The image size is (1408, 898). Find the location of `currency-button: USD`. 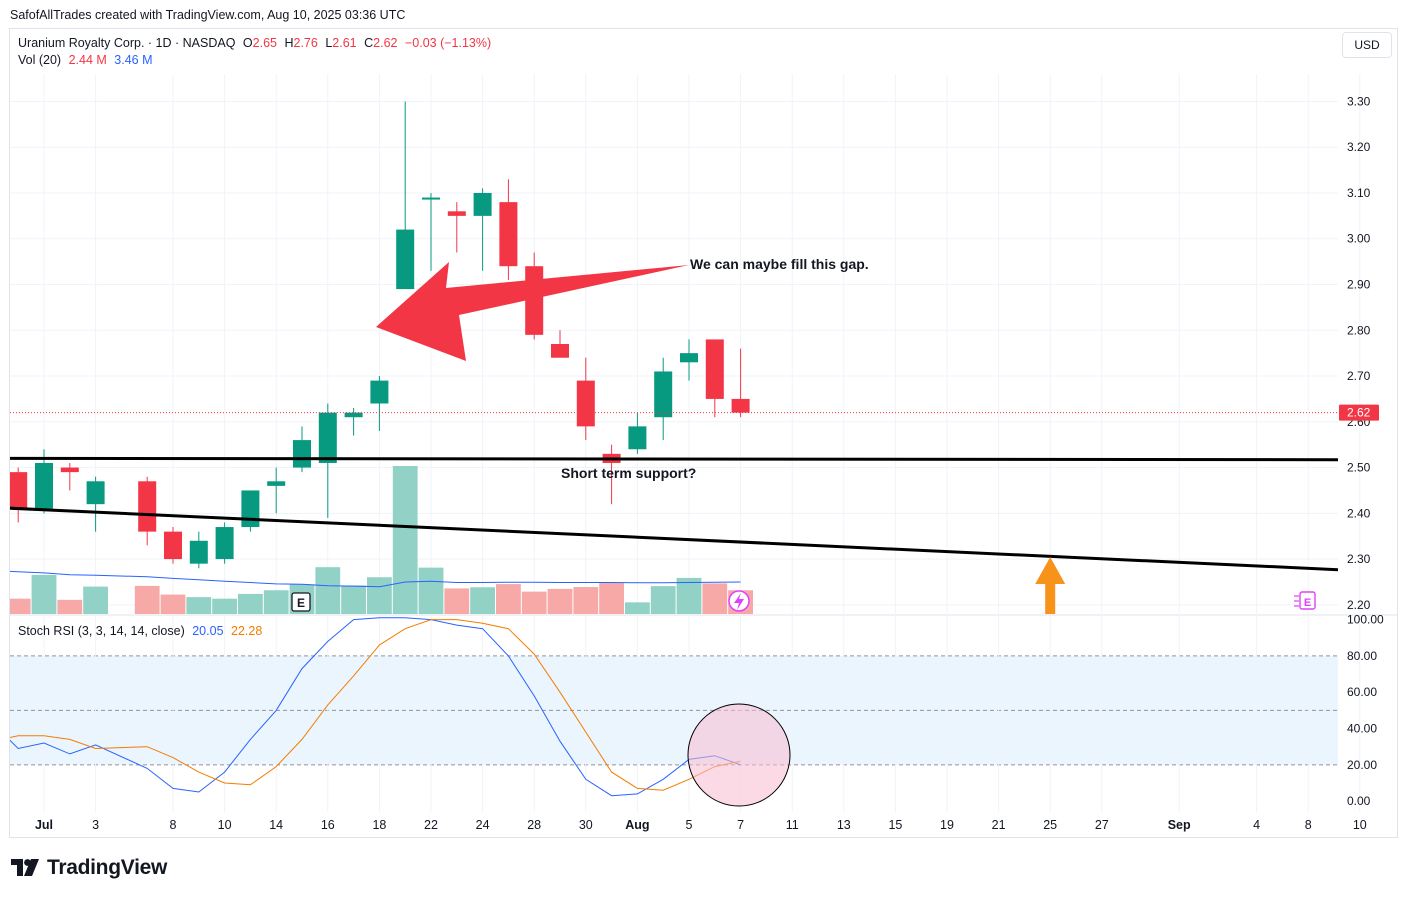

currency-button: USD is located at coordinates (1367, 45).